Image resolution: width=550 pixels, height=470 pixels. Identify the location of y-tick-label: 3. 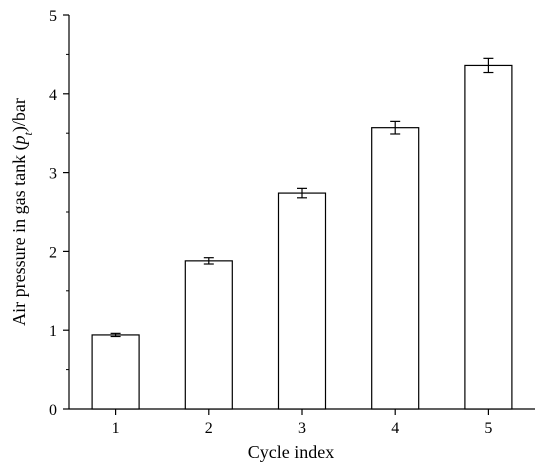
(53, 174).